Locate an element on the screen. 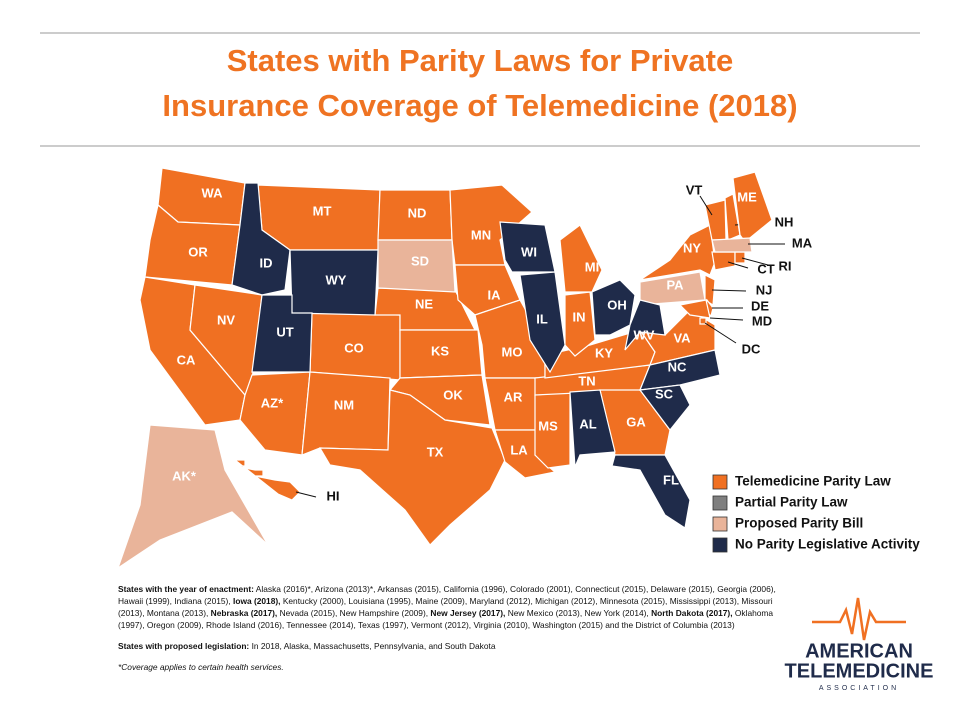 The image size is (960, 720). enacted-entry: Arizona (2013)*, is located at coordinates (345, 589).